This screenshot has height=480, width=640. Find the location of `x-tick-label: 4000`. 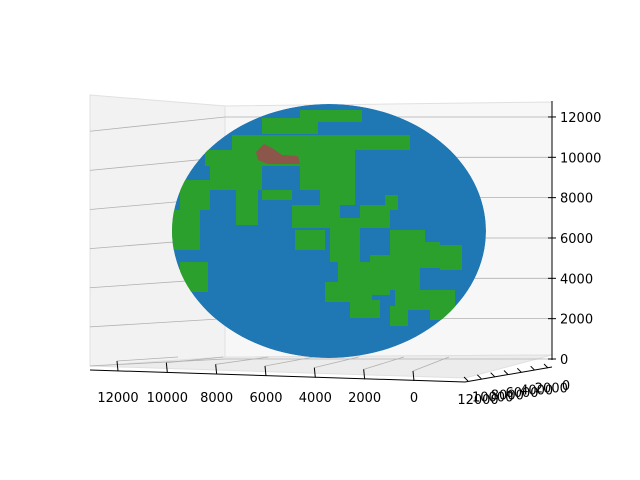

x-tick-label: 4000 is located at coordinates (315, 398).